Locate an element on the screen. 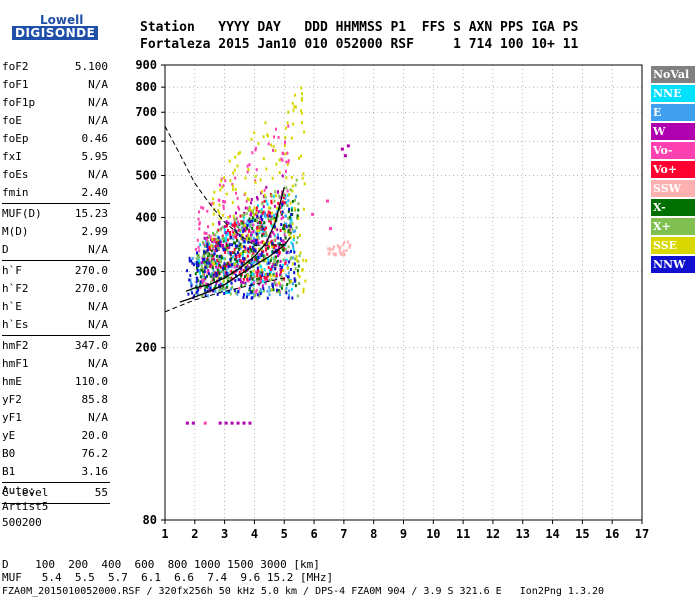 This screenshot has height=600, width=700. param-row: h`F2 270.0 is located at coordinates (56, 289).